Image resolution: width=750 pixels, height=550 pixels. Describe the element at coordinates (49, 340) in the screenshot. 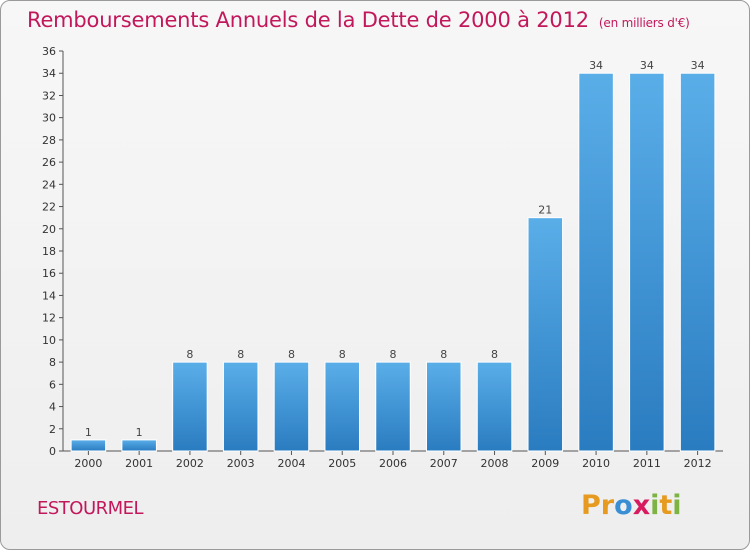

I see `y-tick-label: 10` at that location.